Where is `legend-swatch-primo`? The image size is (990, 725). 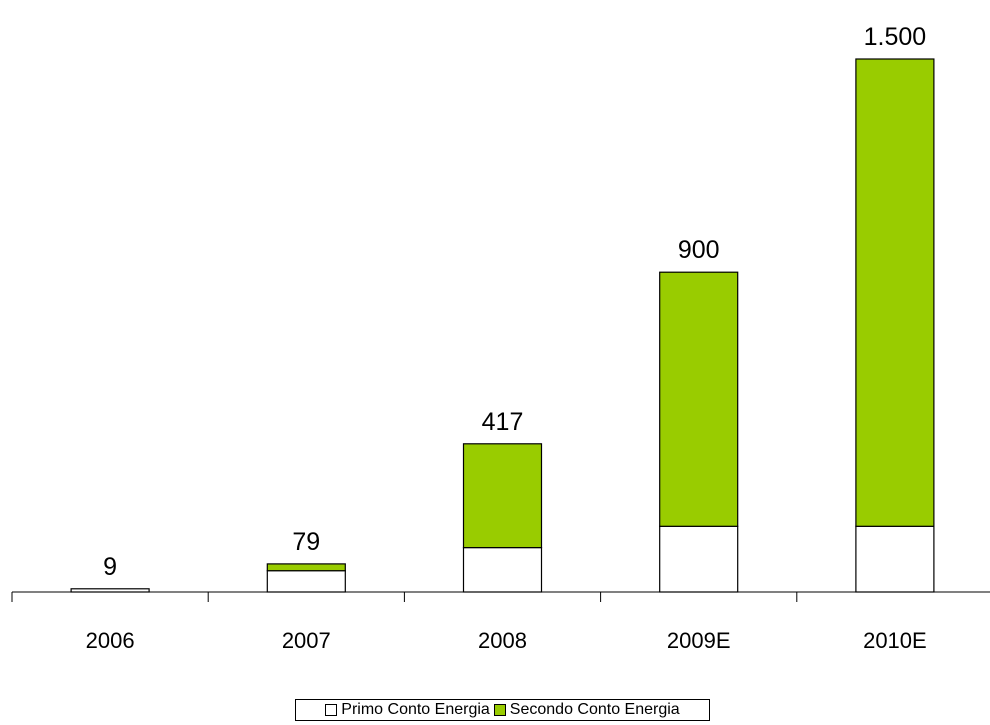 legend-swatch-primo is located at coordinates (331, 710).